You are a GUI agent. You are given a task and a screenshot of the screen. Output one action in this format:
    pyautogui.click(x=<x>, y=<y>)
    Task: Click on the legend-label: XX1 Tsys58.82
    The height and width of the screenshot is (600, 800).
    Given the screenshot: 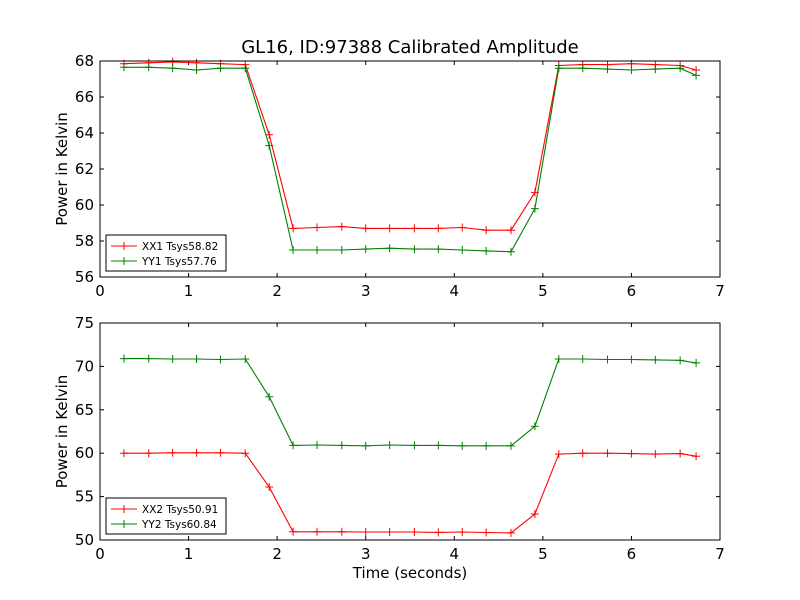 What is the action you would take?
    pyautogui.click(x=180, y=247)
    